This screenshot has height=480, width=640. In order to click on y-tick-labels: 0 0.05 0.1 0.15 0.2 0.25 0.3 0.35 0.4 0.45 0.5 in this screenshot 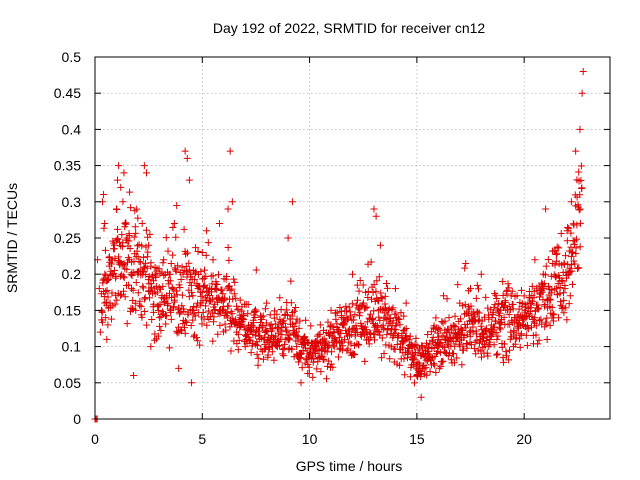, I will do `click(67, 238)`.